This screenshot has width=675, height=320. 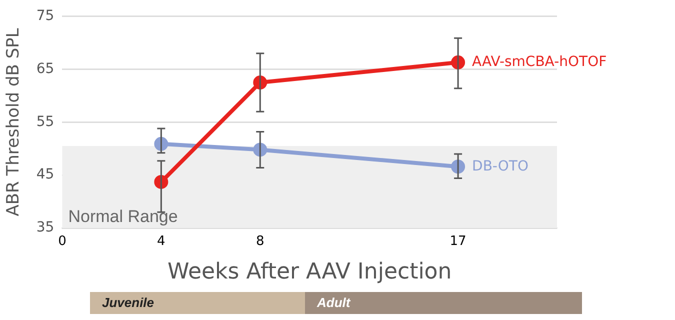 What do you see at coordinates (539, 62) in the screenshot?
I see `series-label: AAV-smCBA-hOTOF` at bounding box center [539, 62].